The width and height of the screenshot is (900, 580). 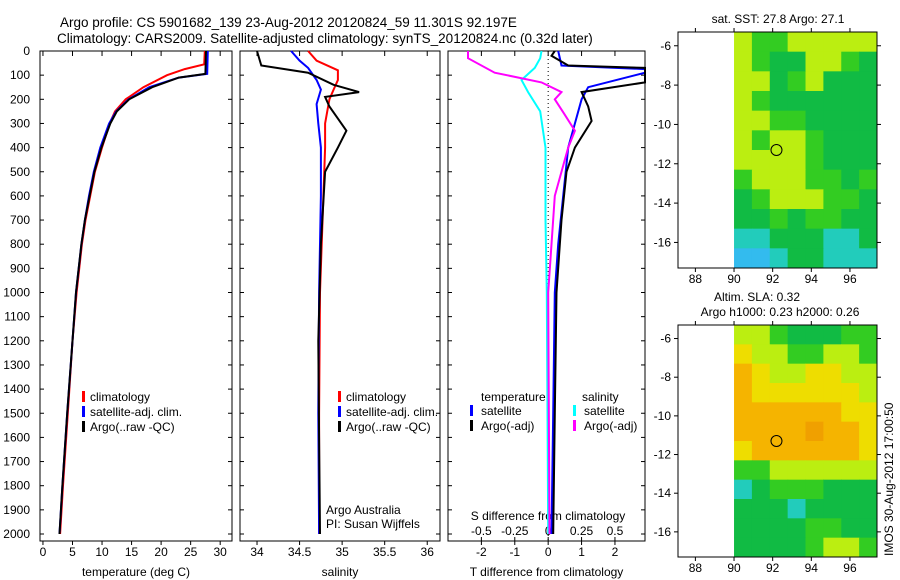 What do you see at coordinates (17, 317) in the screenshot?
I see `depth-tick-label: 1100` at bounding box center [17, 317].